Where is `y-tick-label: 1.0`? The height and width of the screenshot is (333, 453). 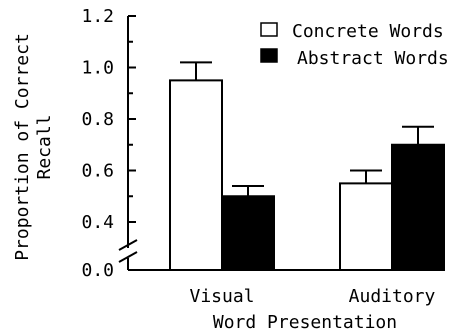 y-tick-label: 1.0 is located at coordinates (97, 68).